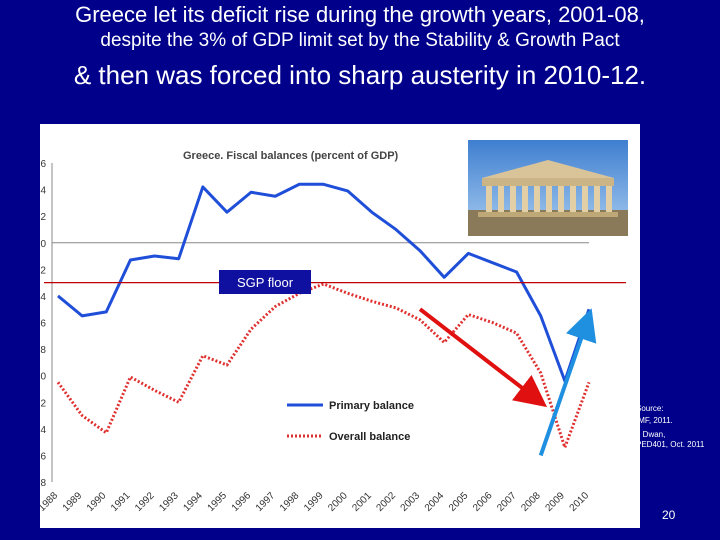  I want to click on sgp-floor-label: SGP floor, so click(265, 282).